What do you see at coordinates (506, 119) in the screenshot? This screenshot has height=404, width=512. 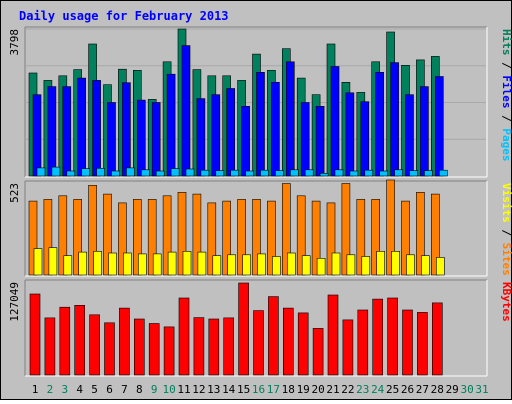 I see `panel-hits-files-pages-legend-part-3: /` at bounding box center [506, 119].